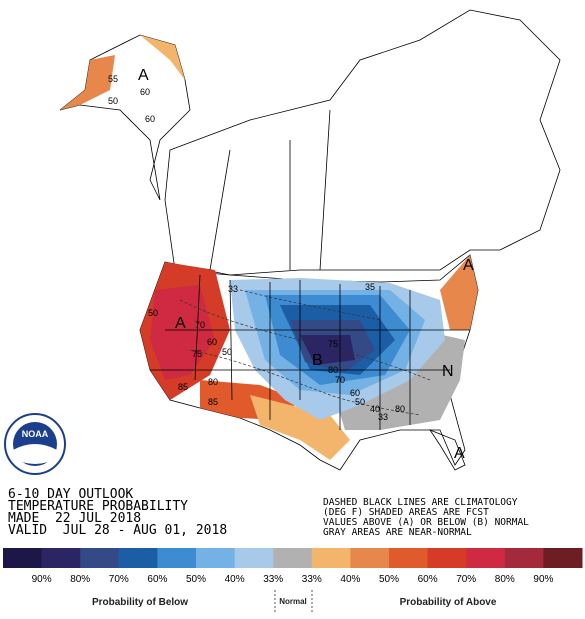 Image resolution: width=585 pixels, height=619 pixels. Describe the element at coordinates (74, 518) in the screenshot. I see `header-line: MADE 22 JUL 2018` at that location.